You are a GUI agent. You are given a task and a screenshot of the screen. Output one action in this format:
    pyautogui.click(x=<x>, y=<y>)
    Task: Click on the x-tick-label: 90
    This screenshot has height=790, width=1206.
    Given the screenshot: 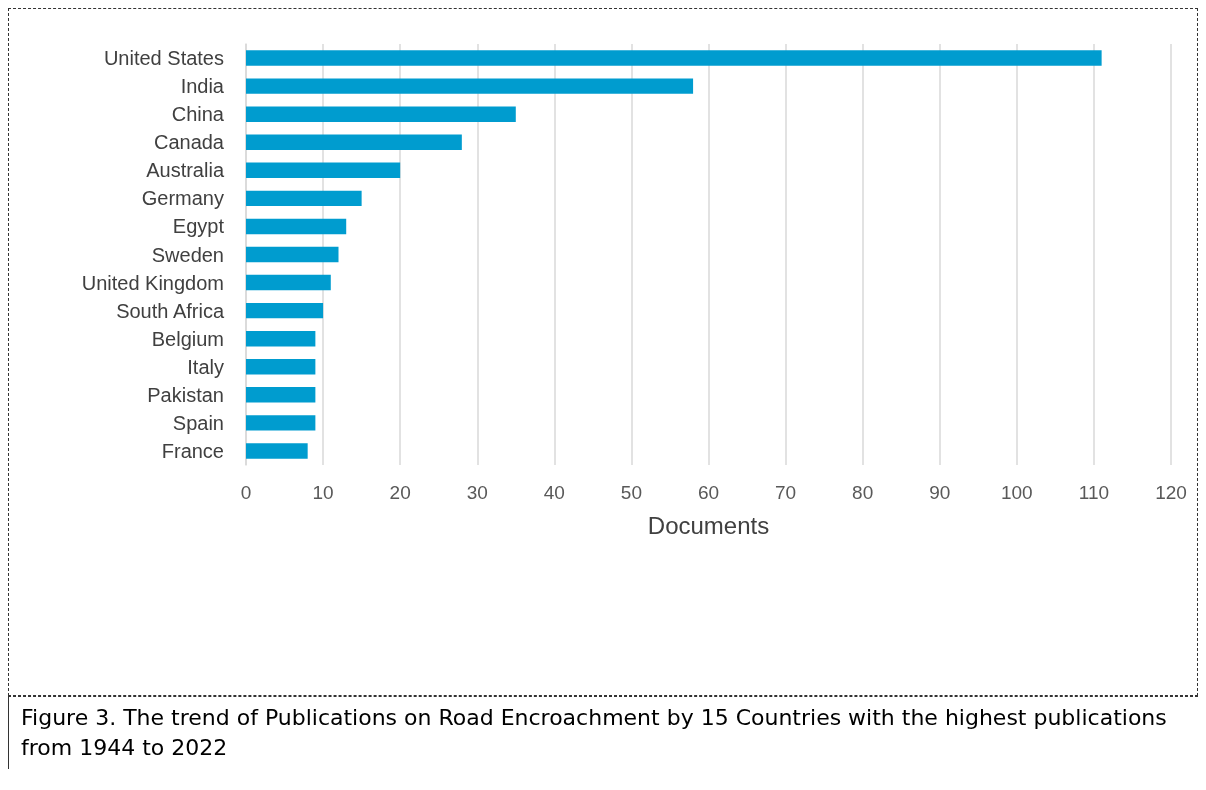 What is the action you would take?
    pyautogui.click(x=940, y=492)
    